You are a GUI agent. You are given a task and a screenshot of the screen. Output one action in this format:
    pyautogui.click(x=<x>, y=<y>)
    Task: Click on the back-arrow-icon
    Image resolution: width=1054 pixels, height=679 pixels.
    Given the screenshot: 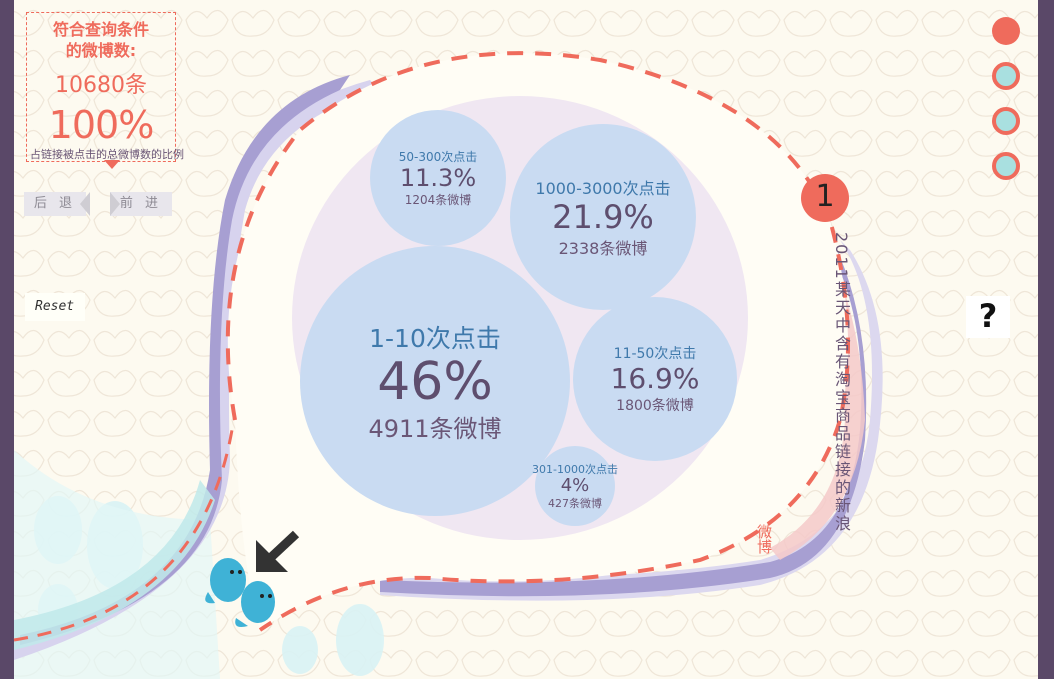 What is the action you would take?
    pyautogui.click(x=85, y=204)
    